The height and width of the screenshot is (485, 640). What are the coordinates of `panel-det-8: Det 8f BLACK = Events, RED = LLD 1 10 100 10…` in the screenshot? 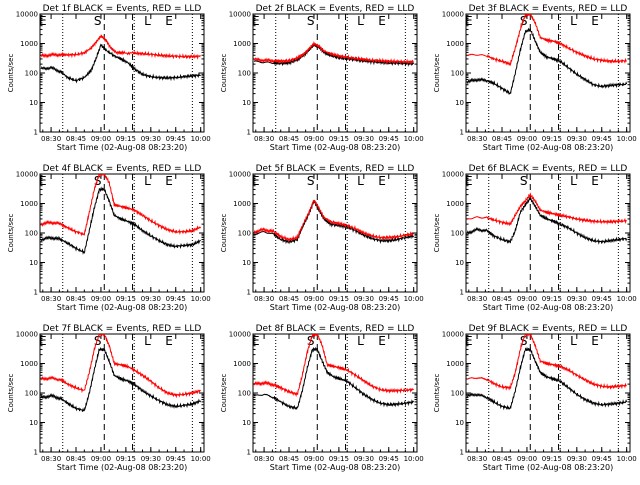 It's located at (322, 398).